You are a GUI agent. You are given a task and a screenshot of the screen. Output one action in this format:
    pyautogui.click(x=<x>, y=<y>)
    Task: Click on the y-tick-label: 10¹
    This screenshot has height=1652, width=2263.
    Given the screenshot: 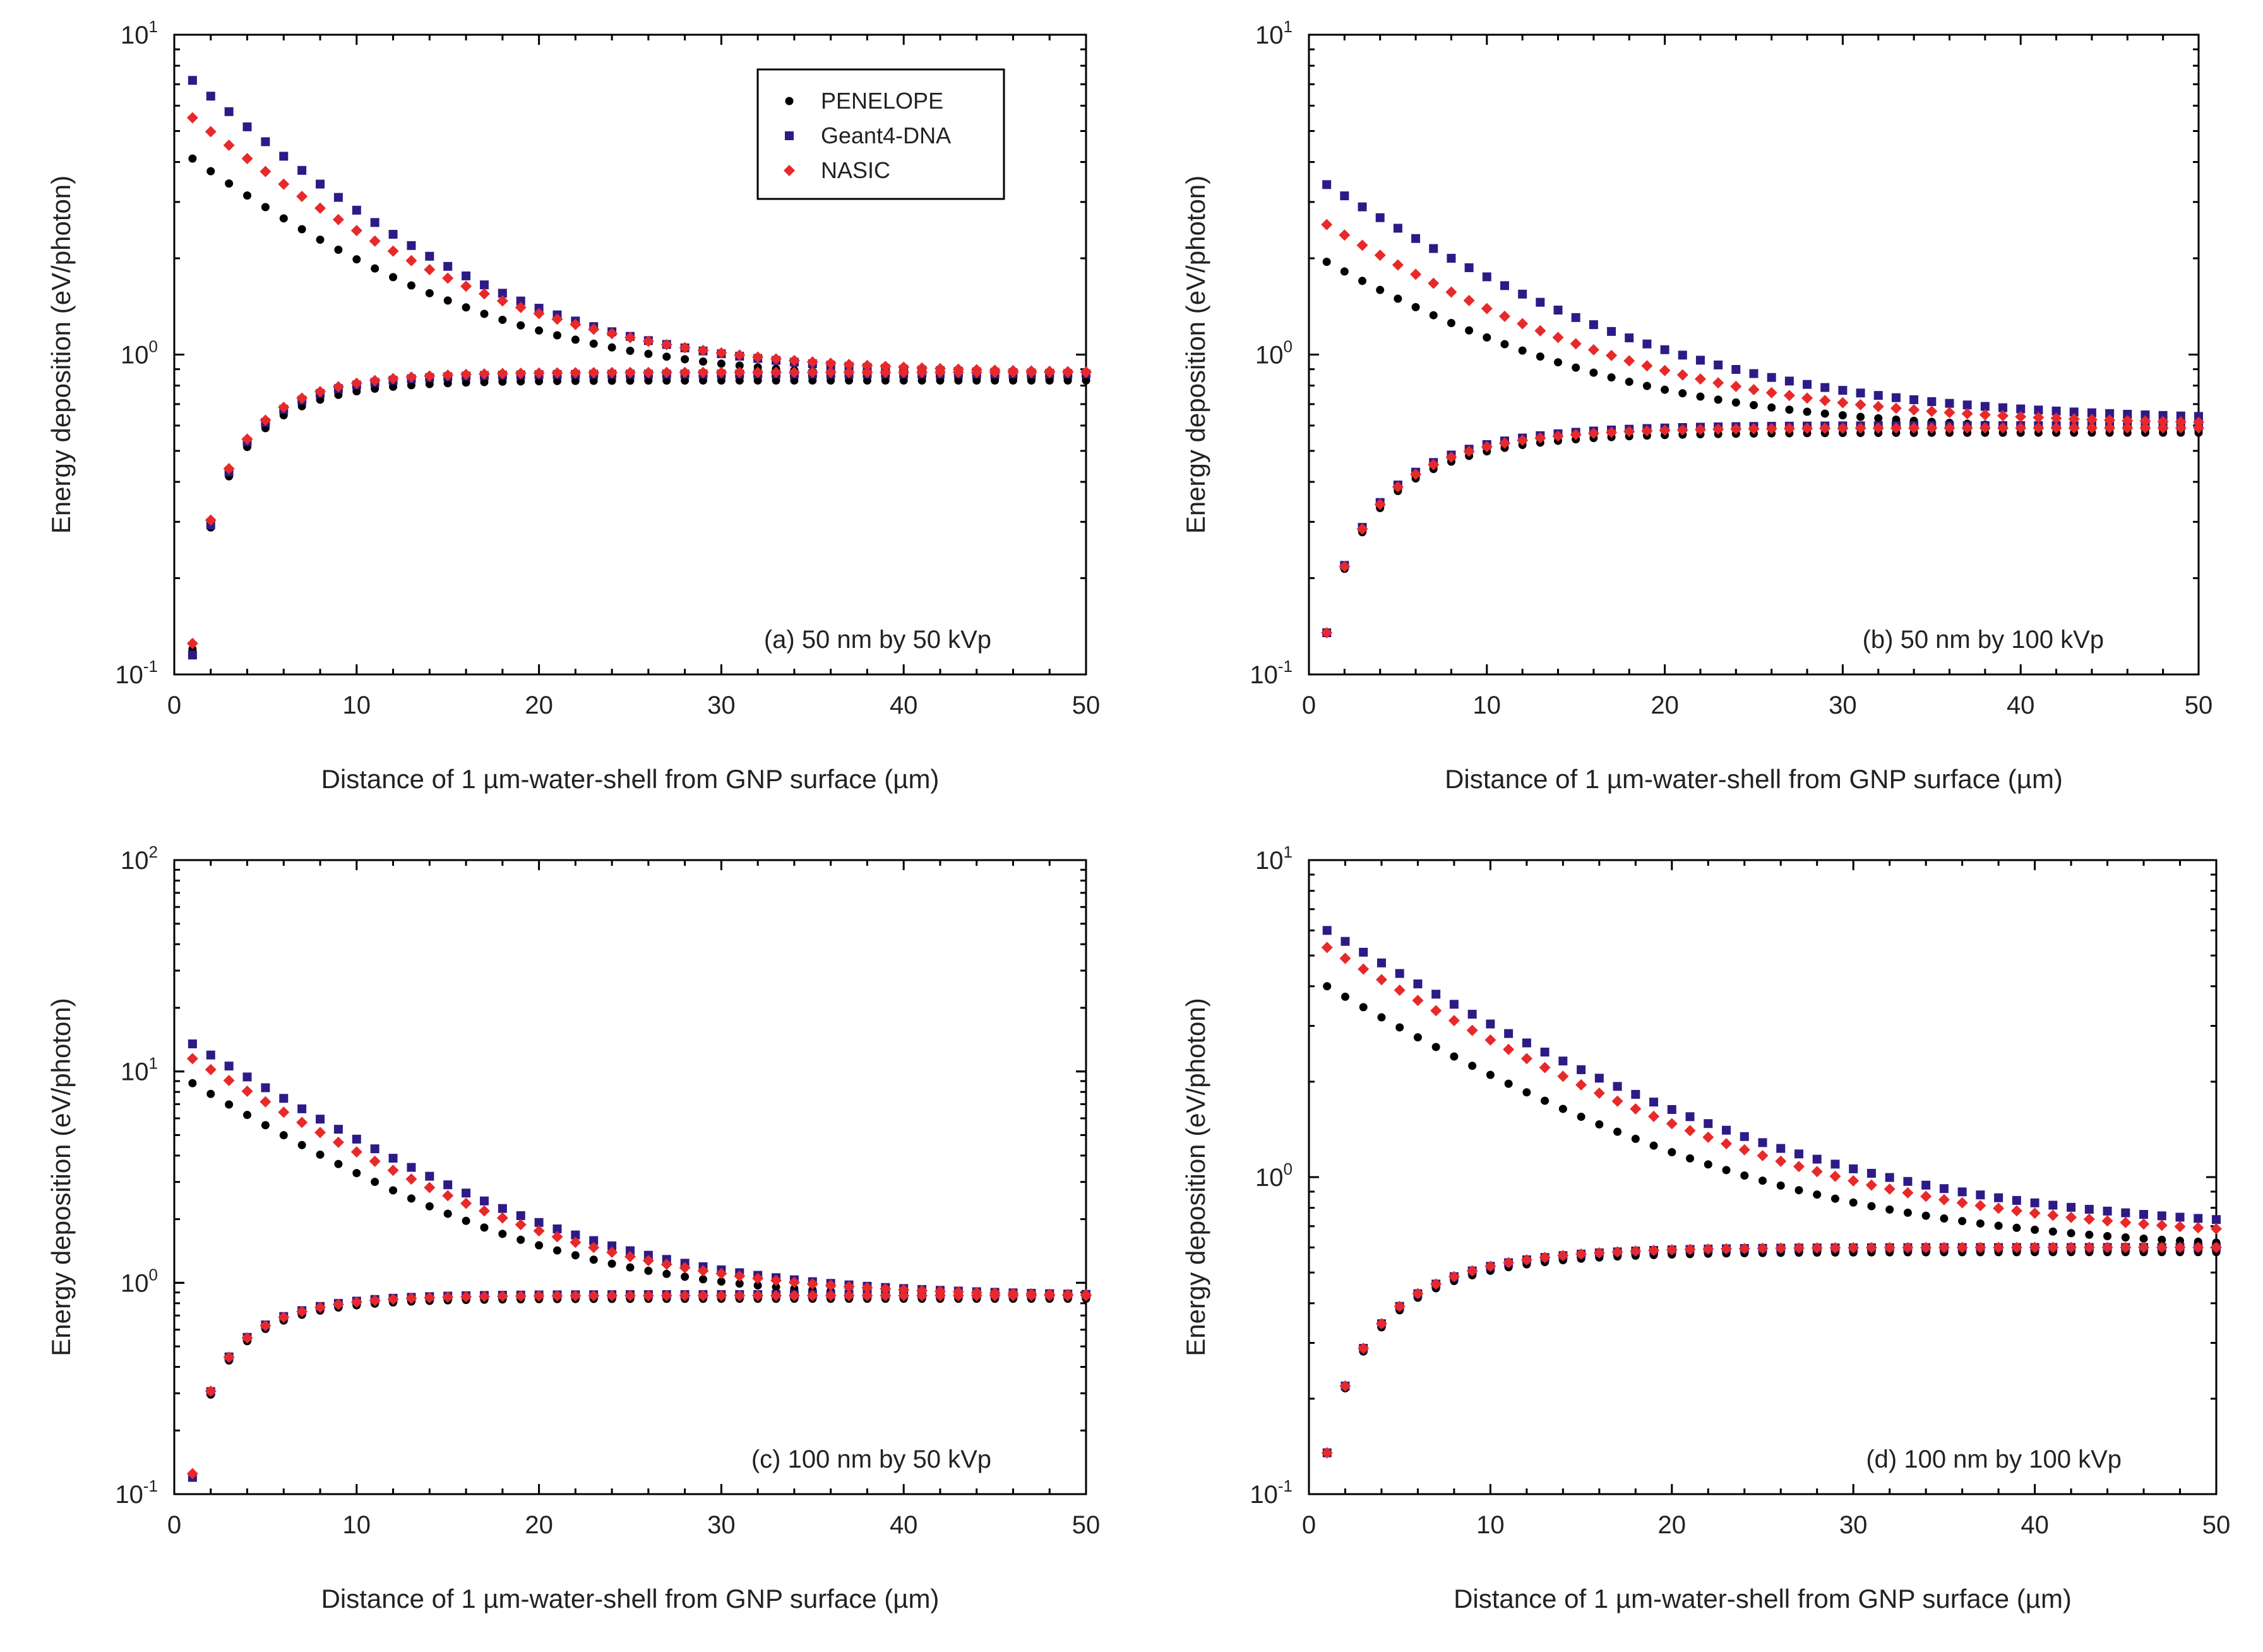 What is the action you would take?
    pyautogui.click(x=139, y=1070)
    